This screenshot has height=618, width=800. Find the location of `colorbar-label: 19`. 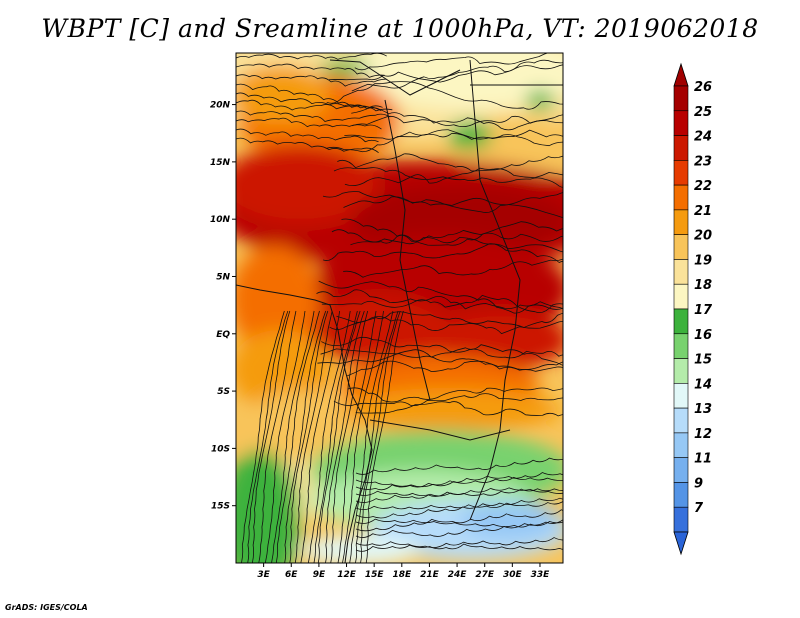

colorbar-label: 19 is located at coordinates (703, 260).